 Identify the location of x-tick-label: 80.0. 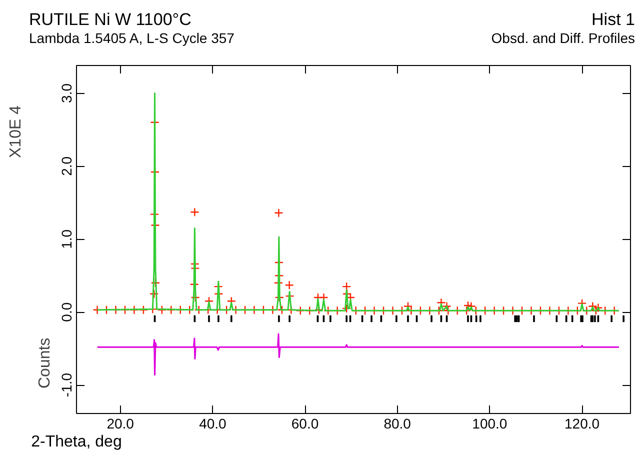
(398, 424).